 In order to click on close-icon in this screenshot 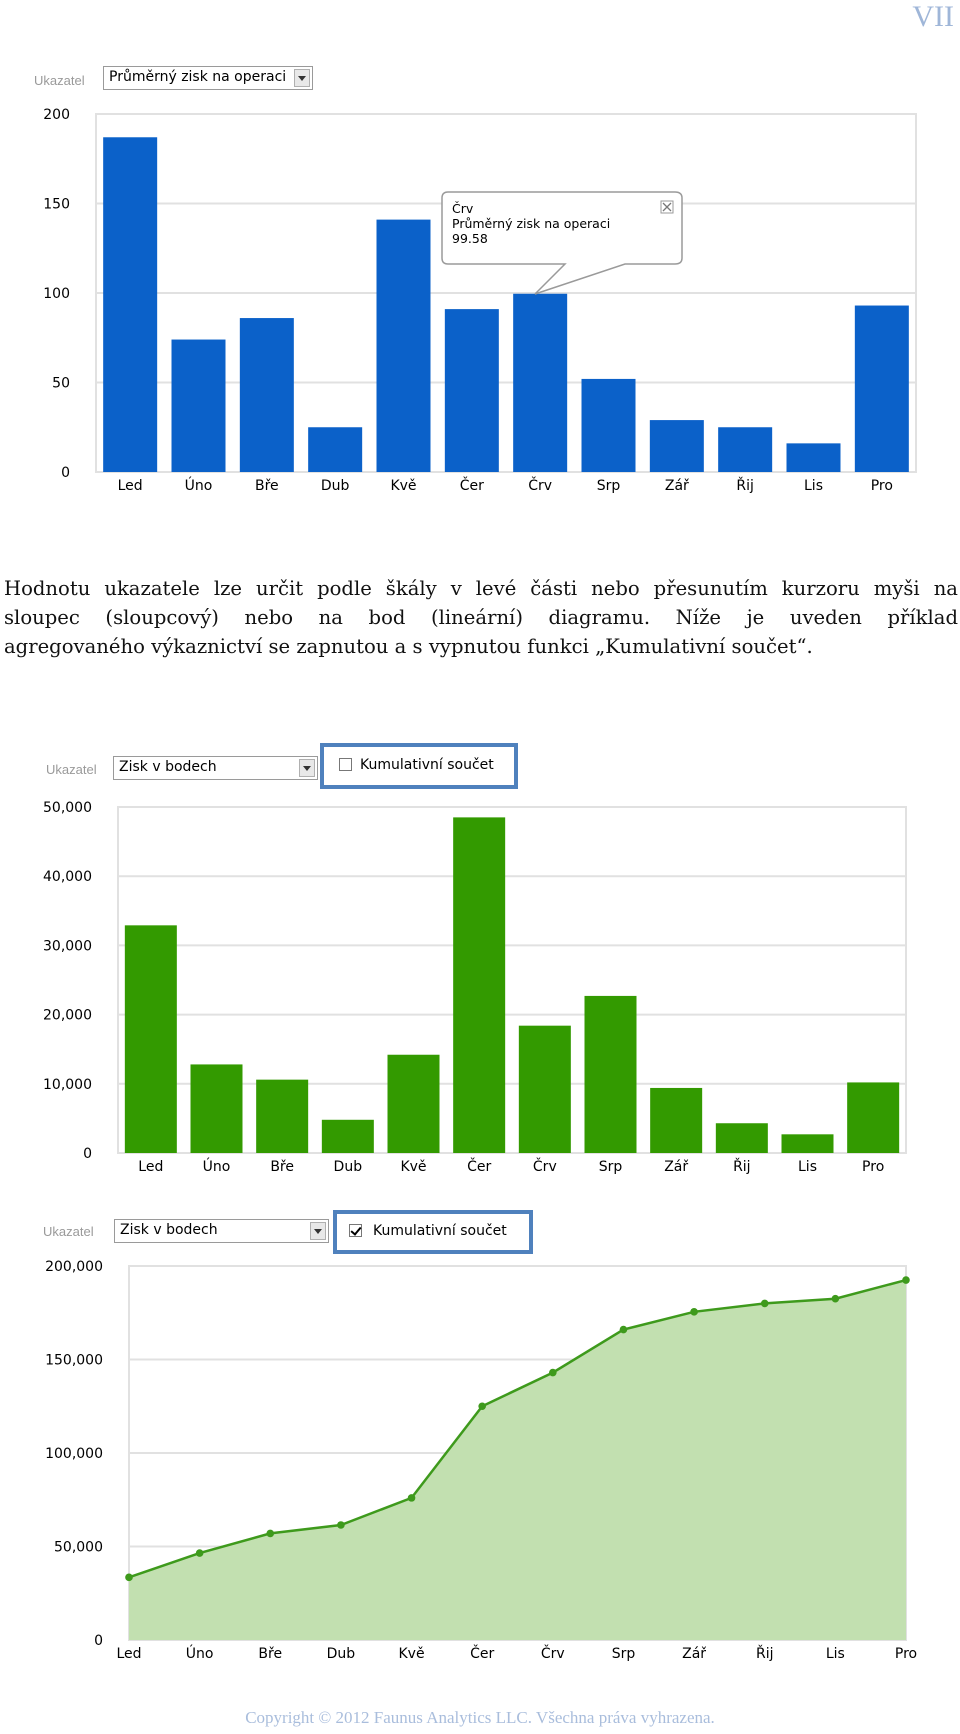, I will do `click(667, 207)`.